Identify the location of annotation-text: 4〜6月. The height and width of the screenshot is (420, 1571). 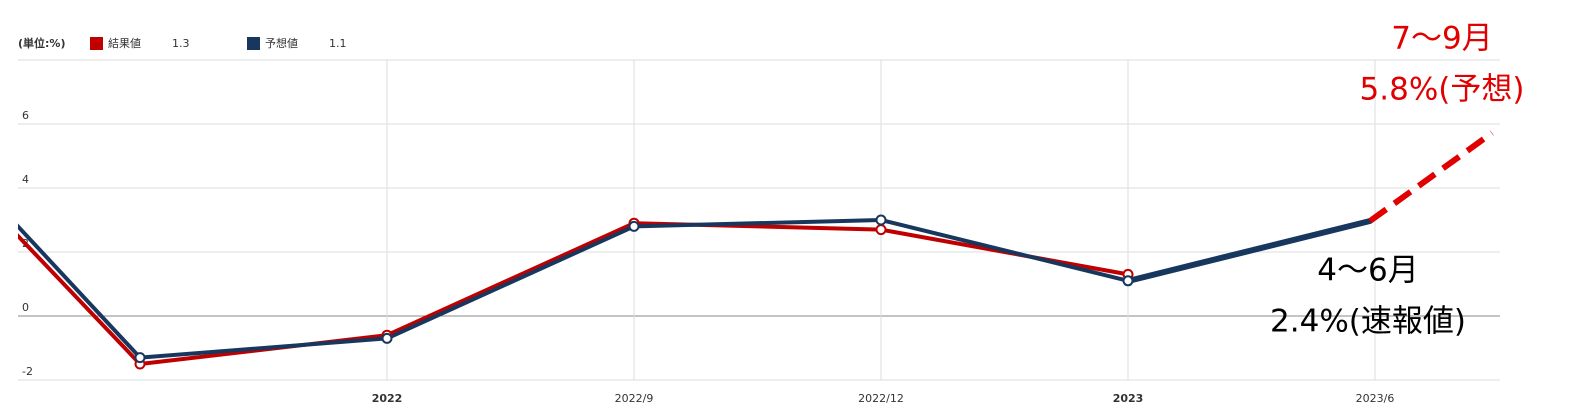
(1367, 271).